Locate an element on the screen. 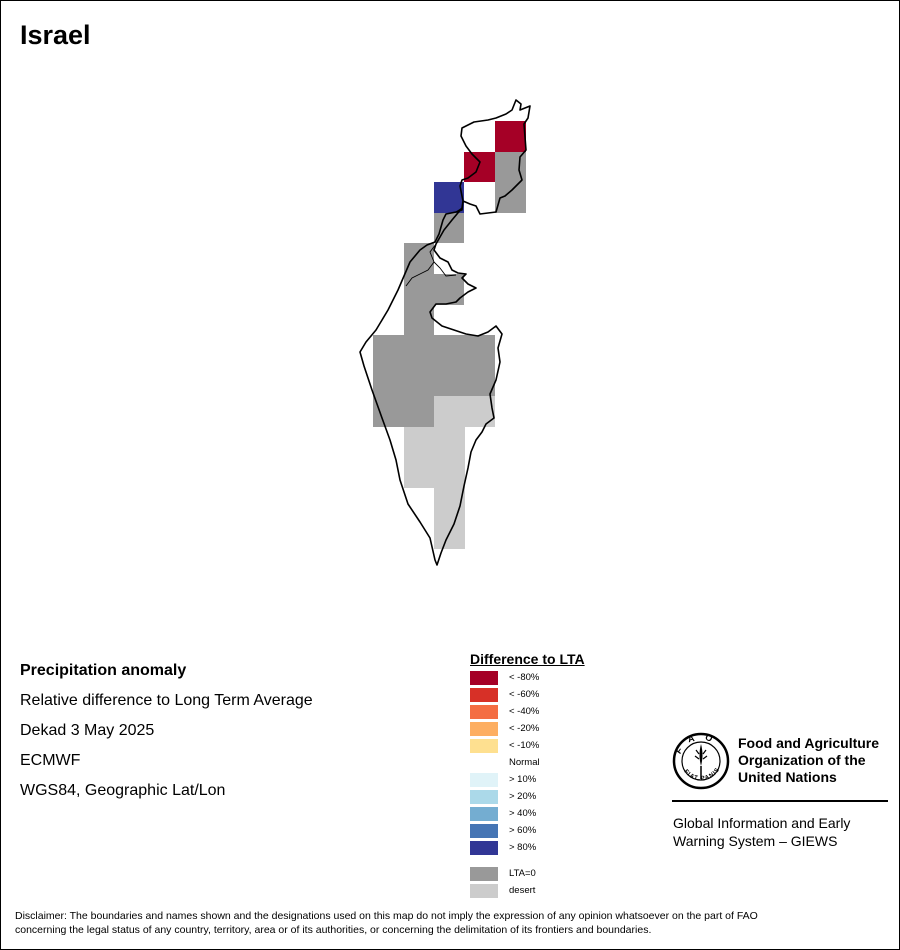 The image size is (900, 950). giews-line: Warning System – GIEWS is located at coordinates (755, 841).